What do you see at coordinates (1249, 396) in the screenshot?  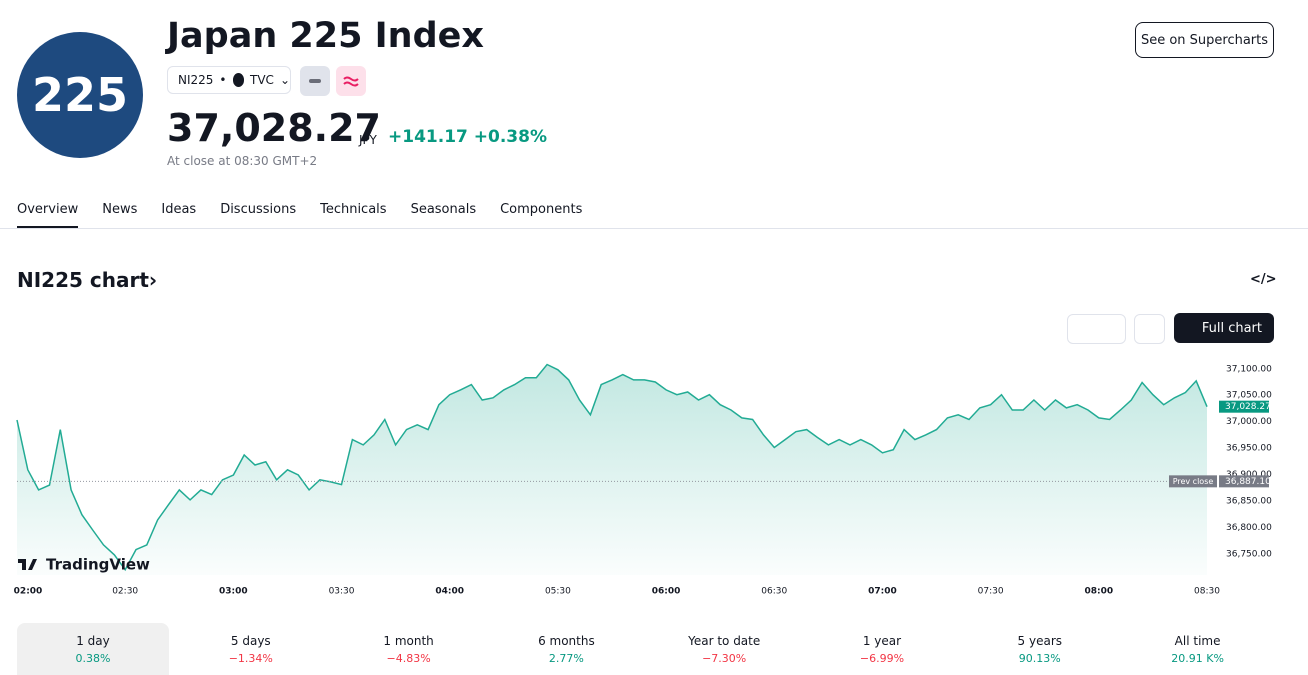 I see `y-tick-label: 37,050.00` at bounding box center [1249, 396].